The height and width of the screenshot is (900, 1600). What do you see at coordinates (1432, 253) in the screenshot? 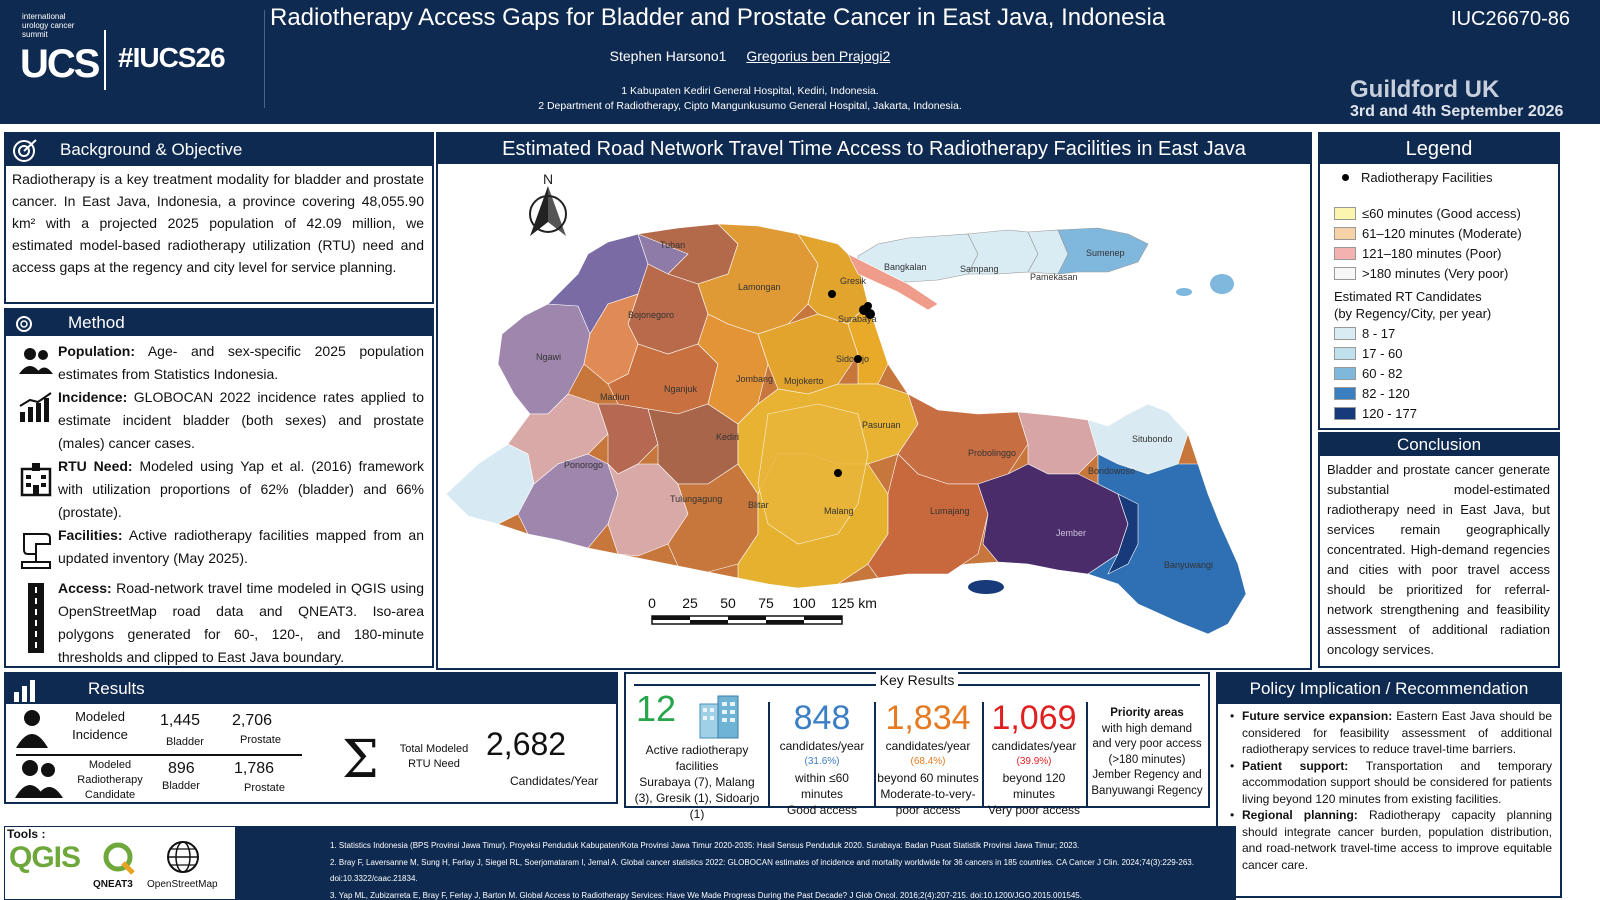
I see `legend-label: 121–180 minutes (Poor)` at bounding box center [1432, 253].